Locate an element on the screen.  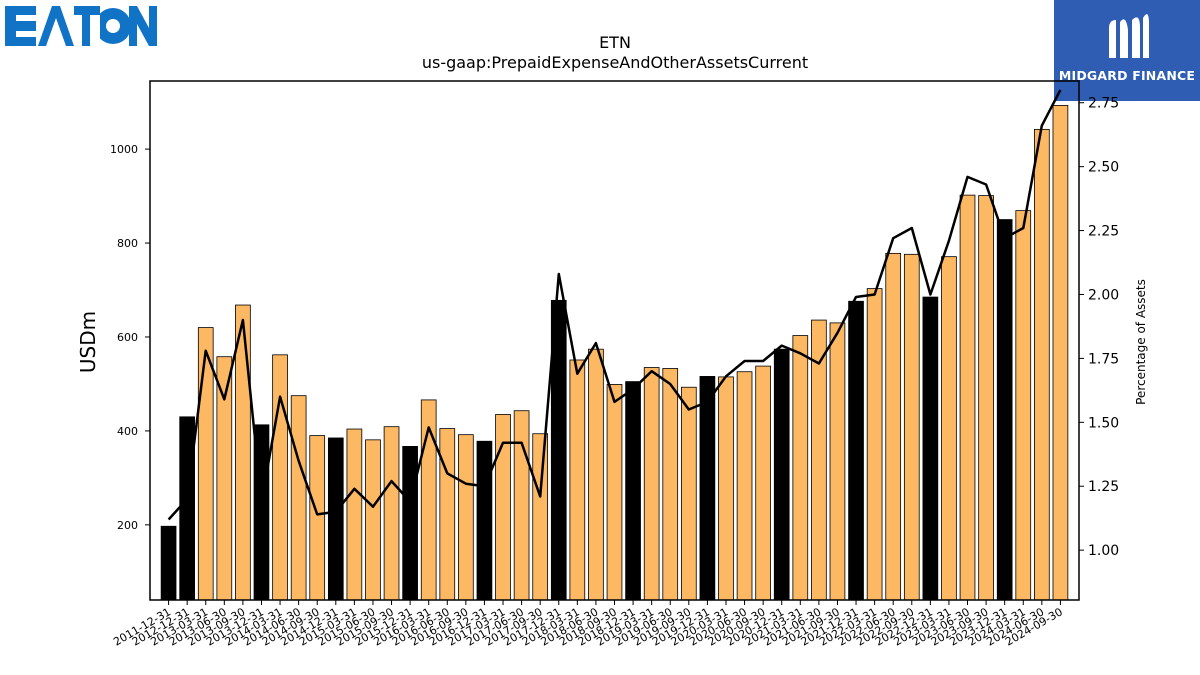
y2-tick-label: 2.75 is located at coordinates (1103, 104).